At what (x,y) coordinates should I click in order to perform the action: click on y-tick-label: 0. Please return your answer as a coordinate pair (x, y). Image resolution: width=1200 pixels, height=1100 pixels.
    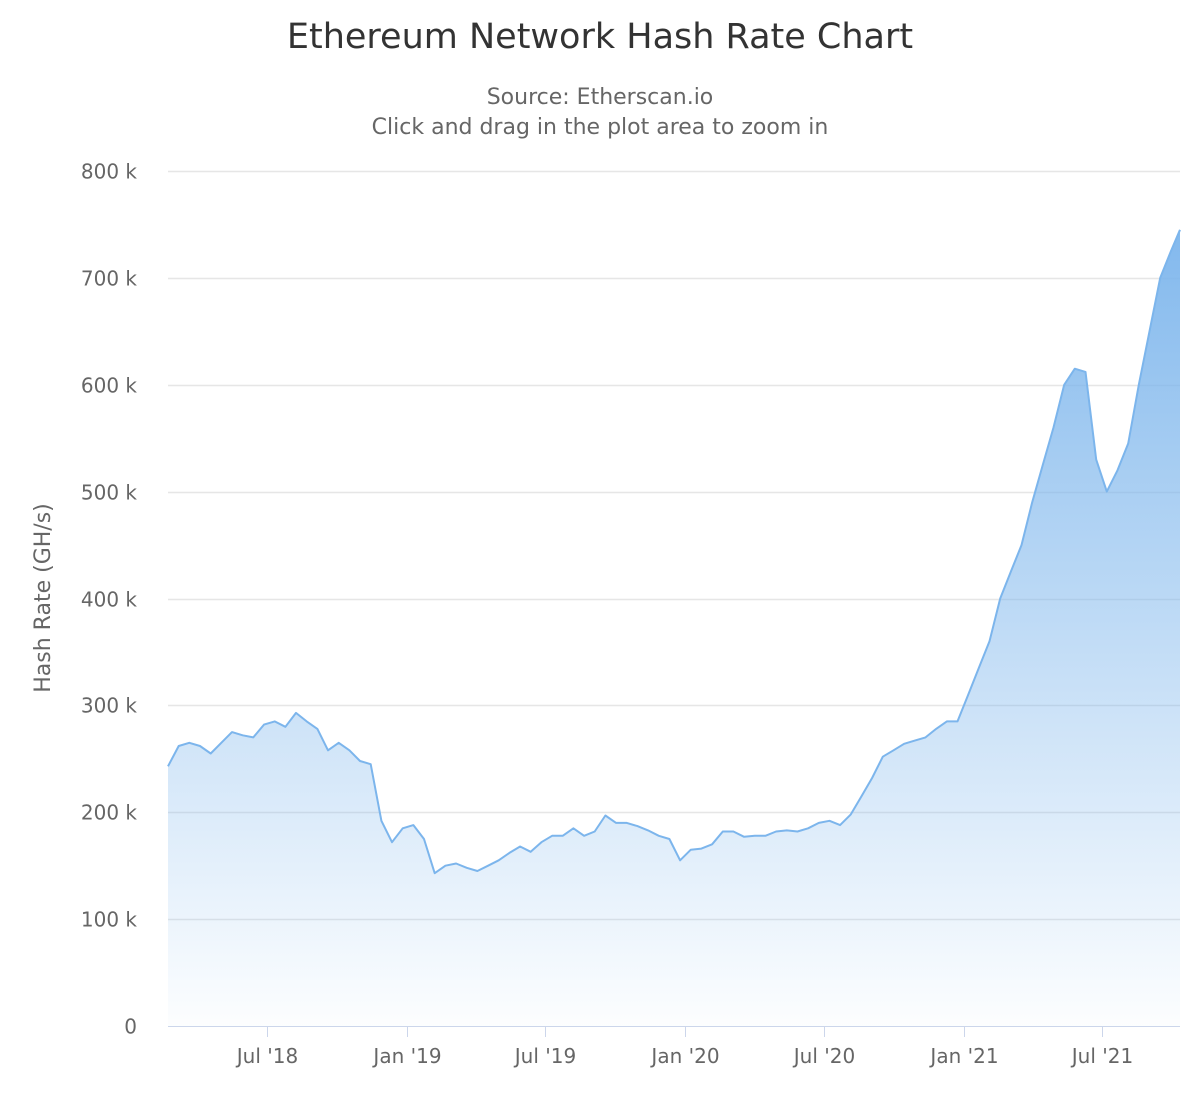
    Looking at the image, I should click on (130, 1027).